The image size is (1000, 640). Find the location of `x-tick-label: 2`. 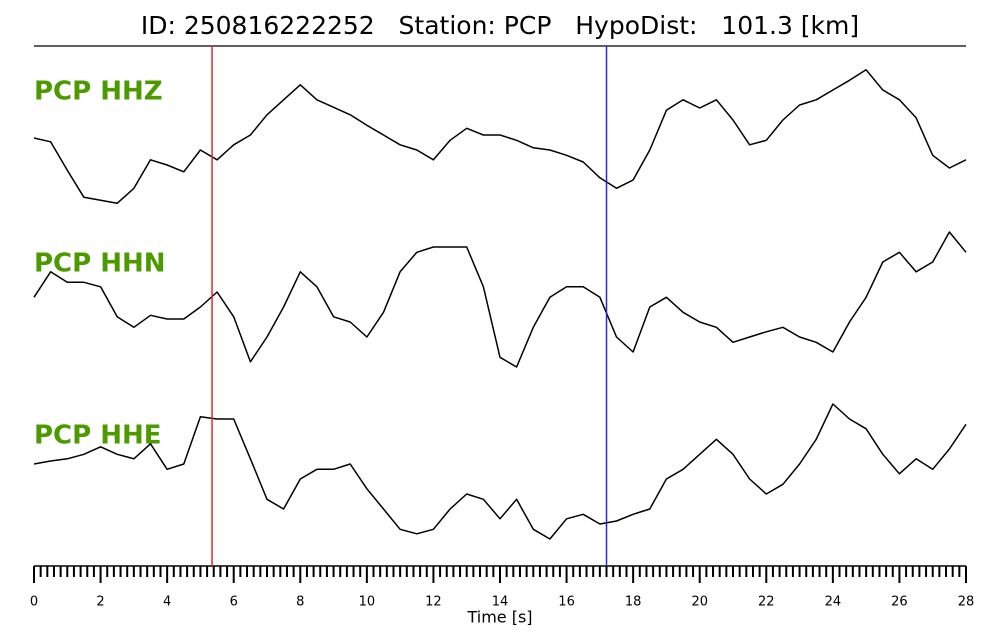

x-tick-label: 2 is located at coordinates (100, 602).